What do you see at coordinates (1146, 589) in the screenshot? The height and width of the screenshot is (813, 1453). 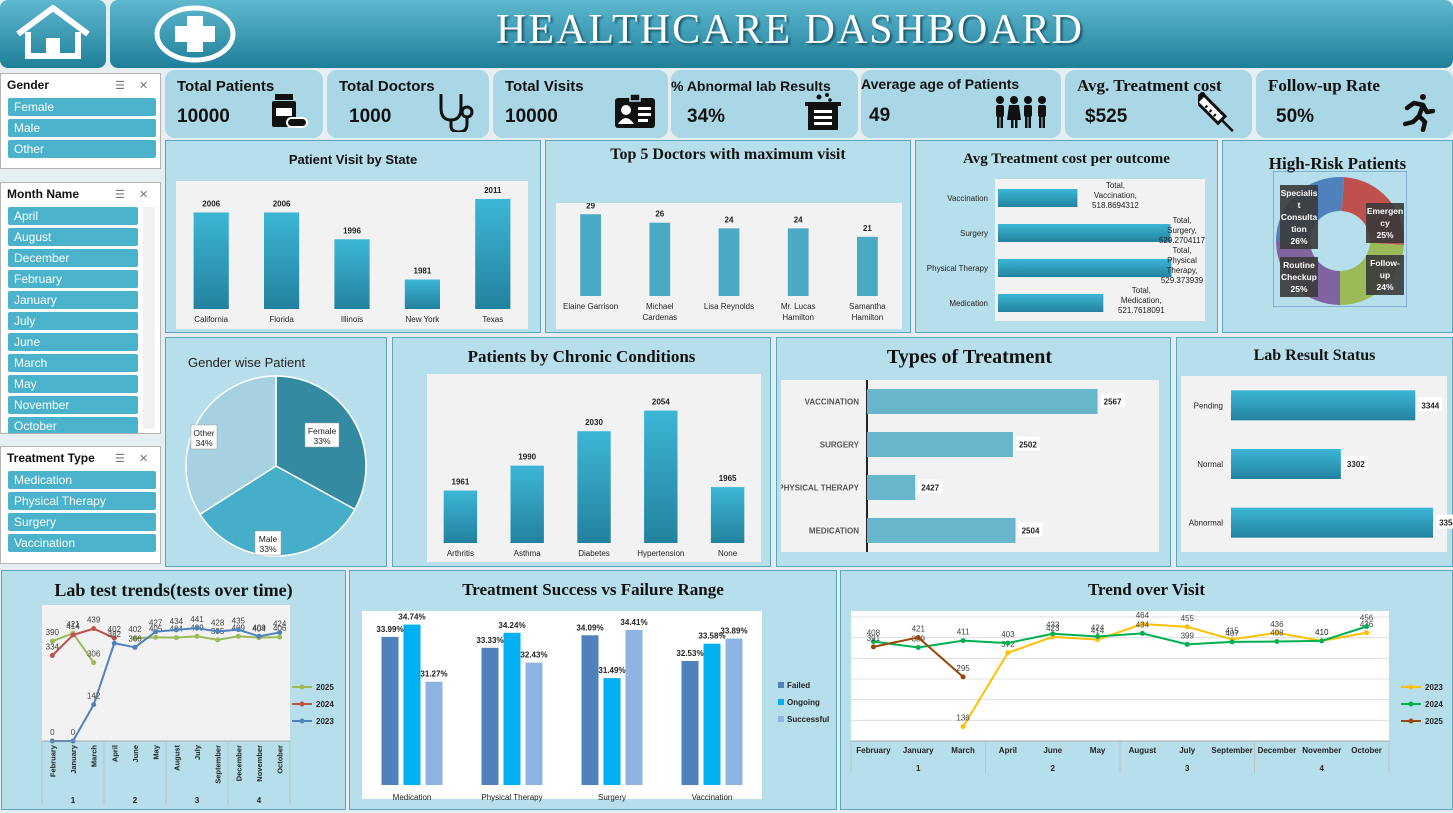 I see `chart-title: Trend over Visit` at bounding box center [1146, 589].